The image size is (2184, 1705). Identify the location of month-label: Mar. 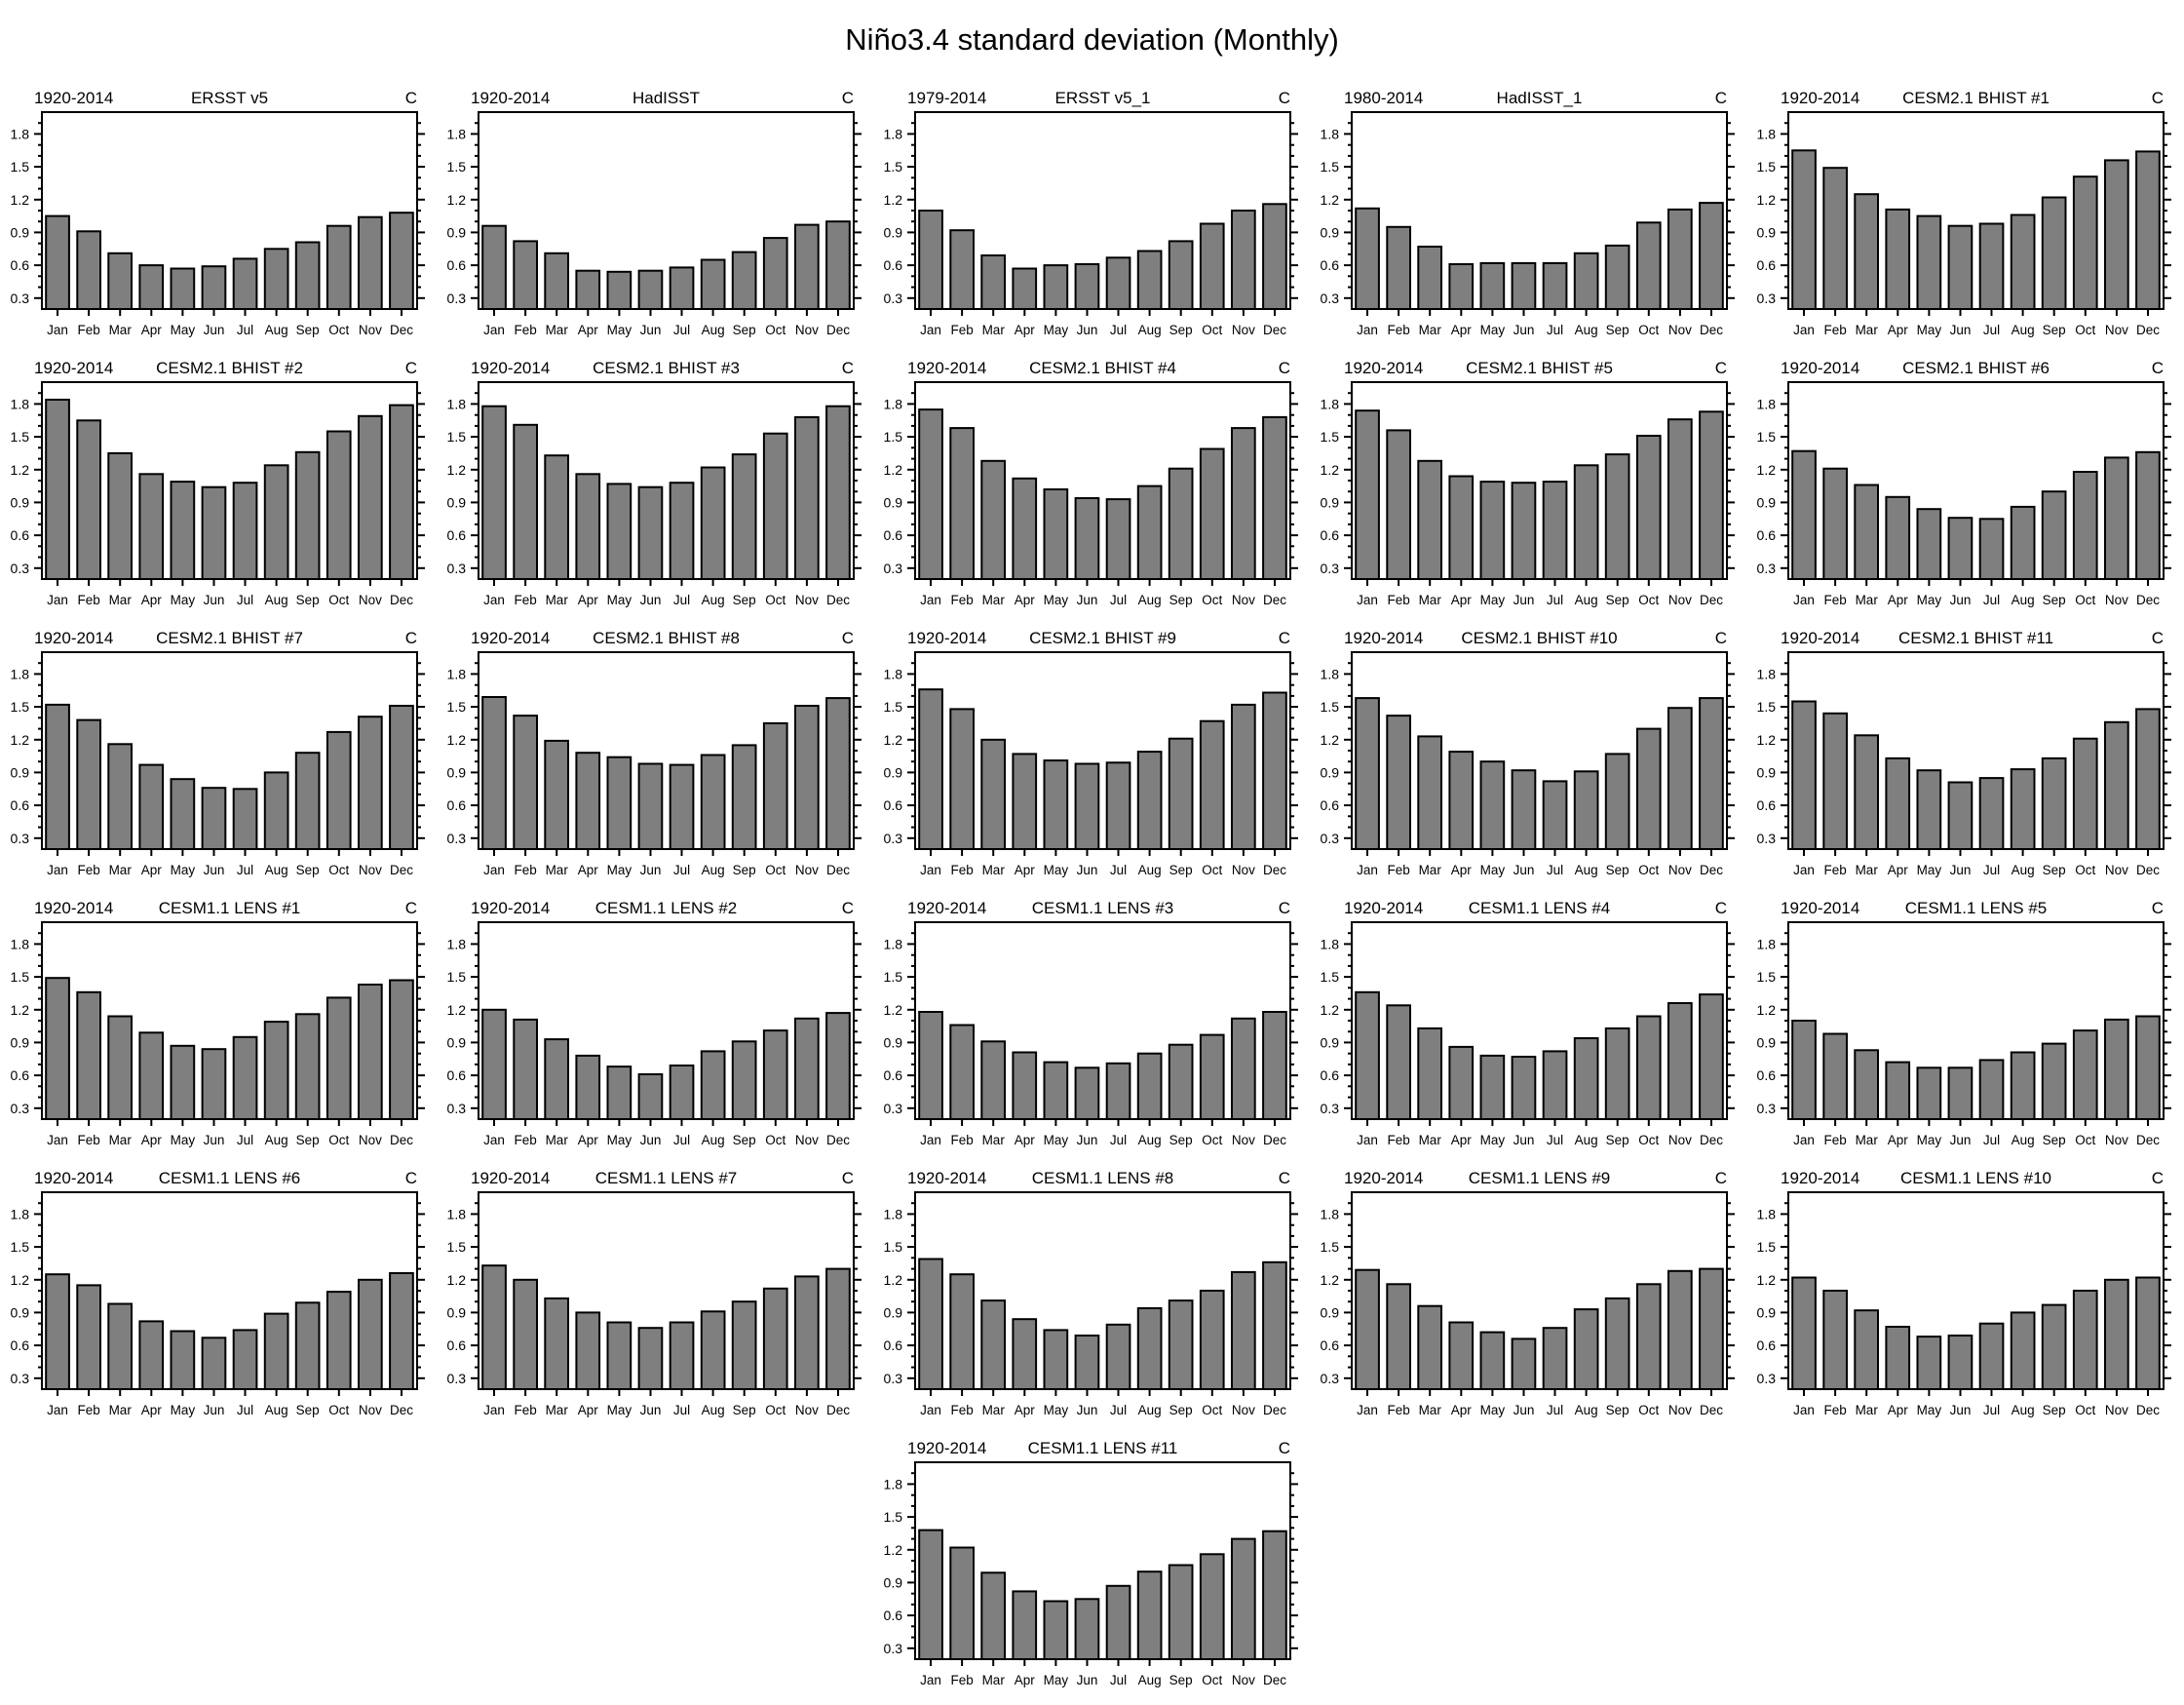
(557, 330).